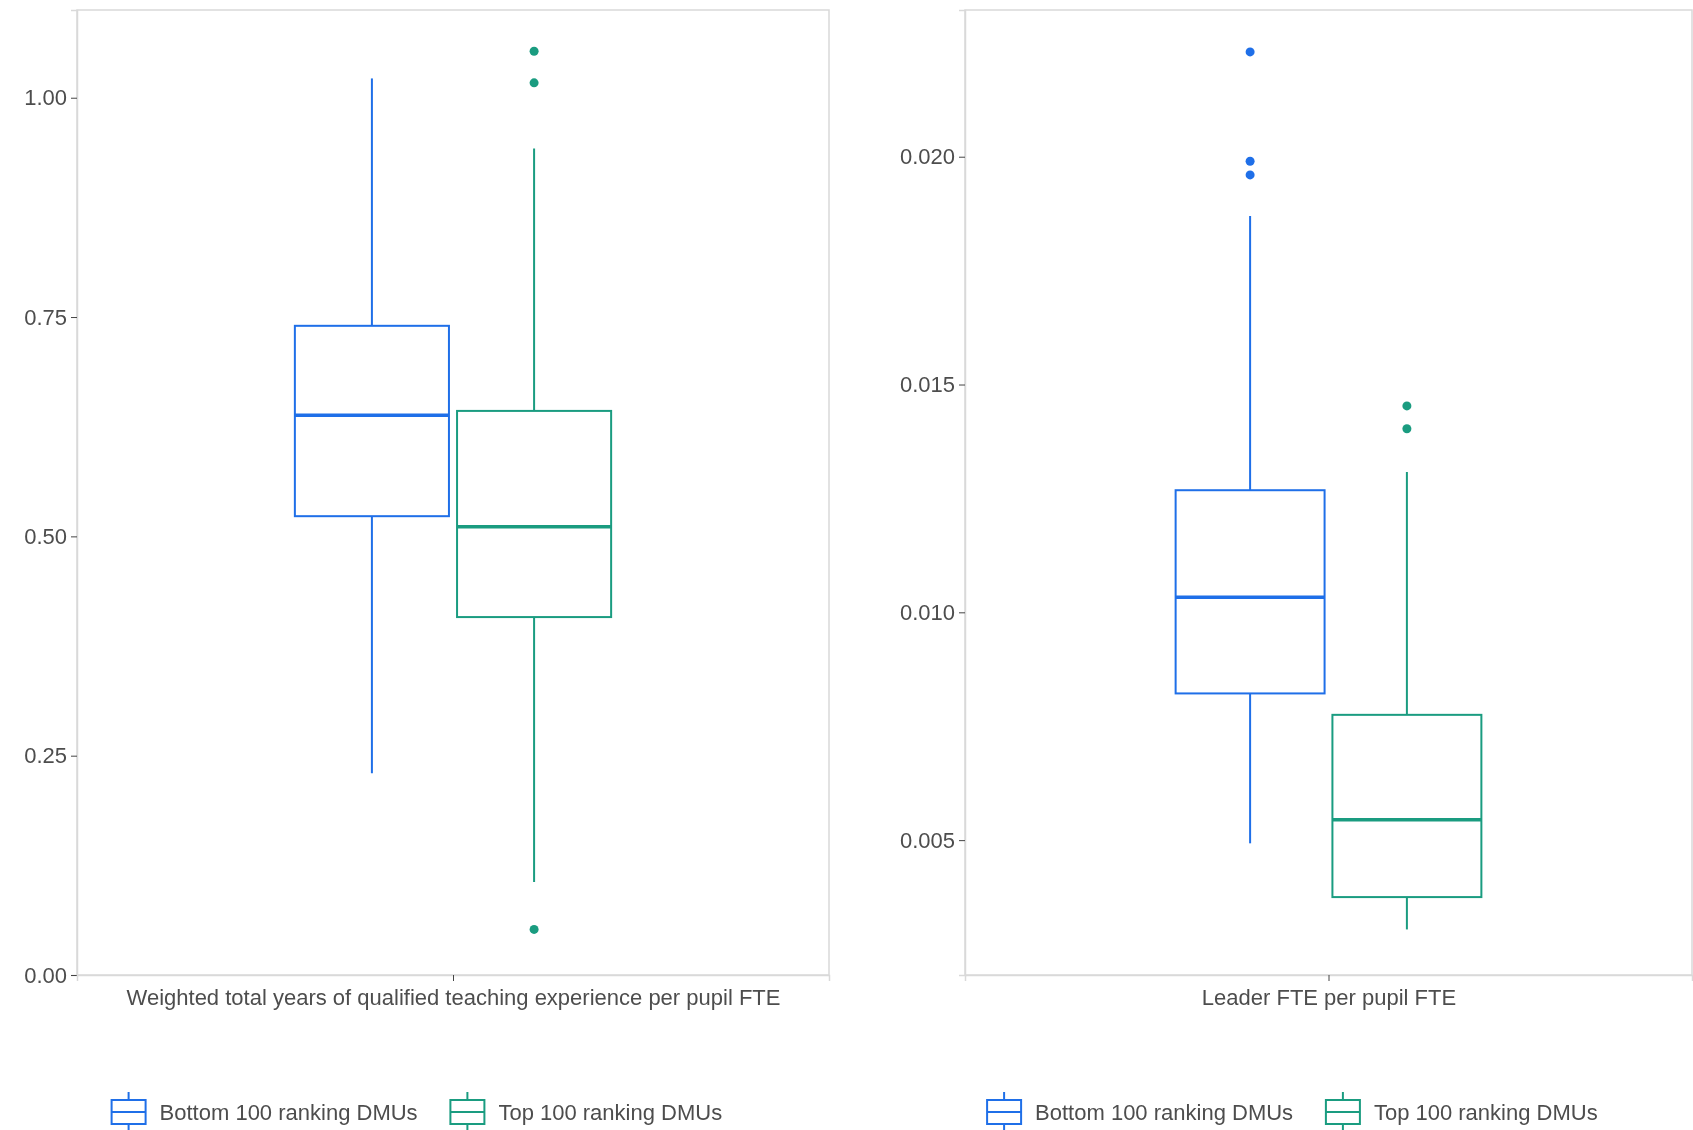  Describe the element at coordinates (45, 756) in the screenshot. I see `y-tick-label: 0.25` at that location.